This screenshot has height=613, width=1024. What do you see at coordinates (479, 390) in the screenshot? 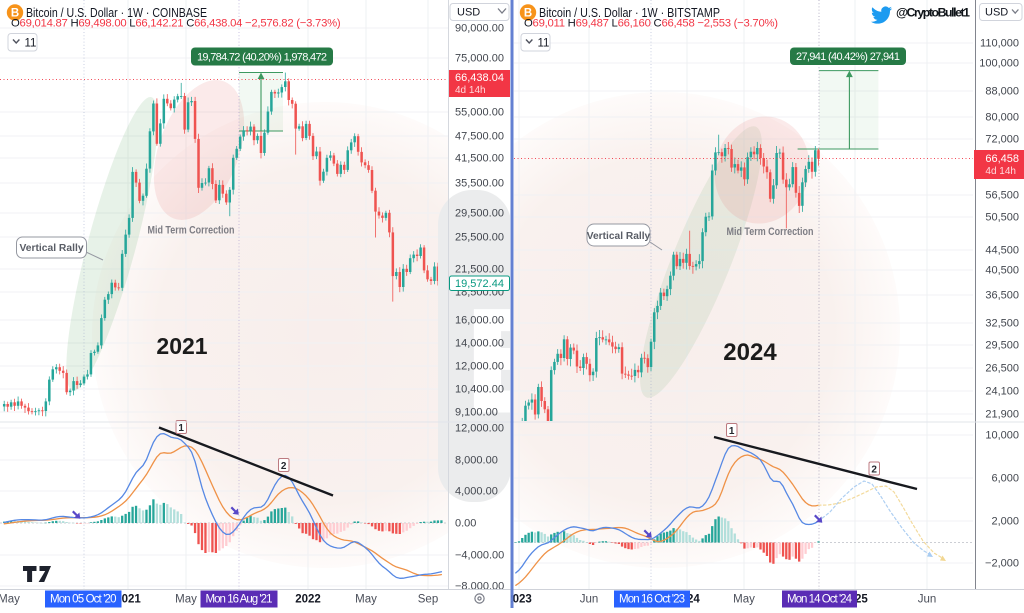
I see `svg-text: 10,400.00` at bounding box center [479, 390].